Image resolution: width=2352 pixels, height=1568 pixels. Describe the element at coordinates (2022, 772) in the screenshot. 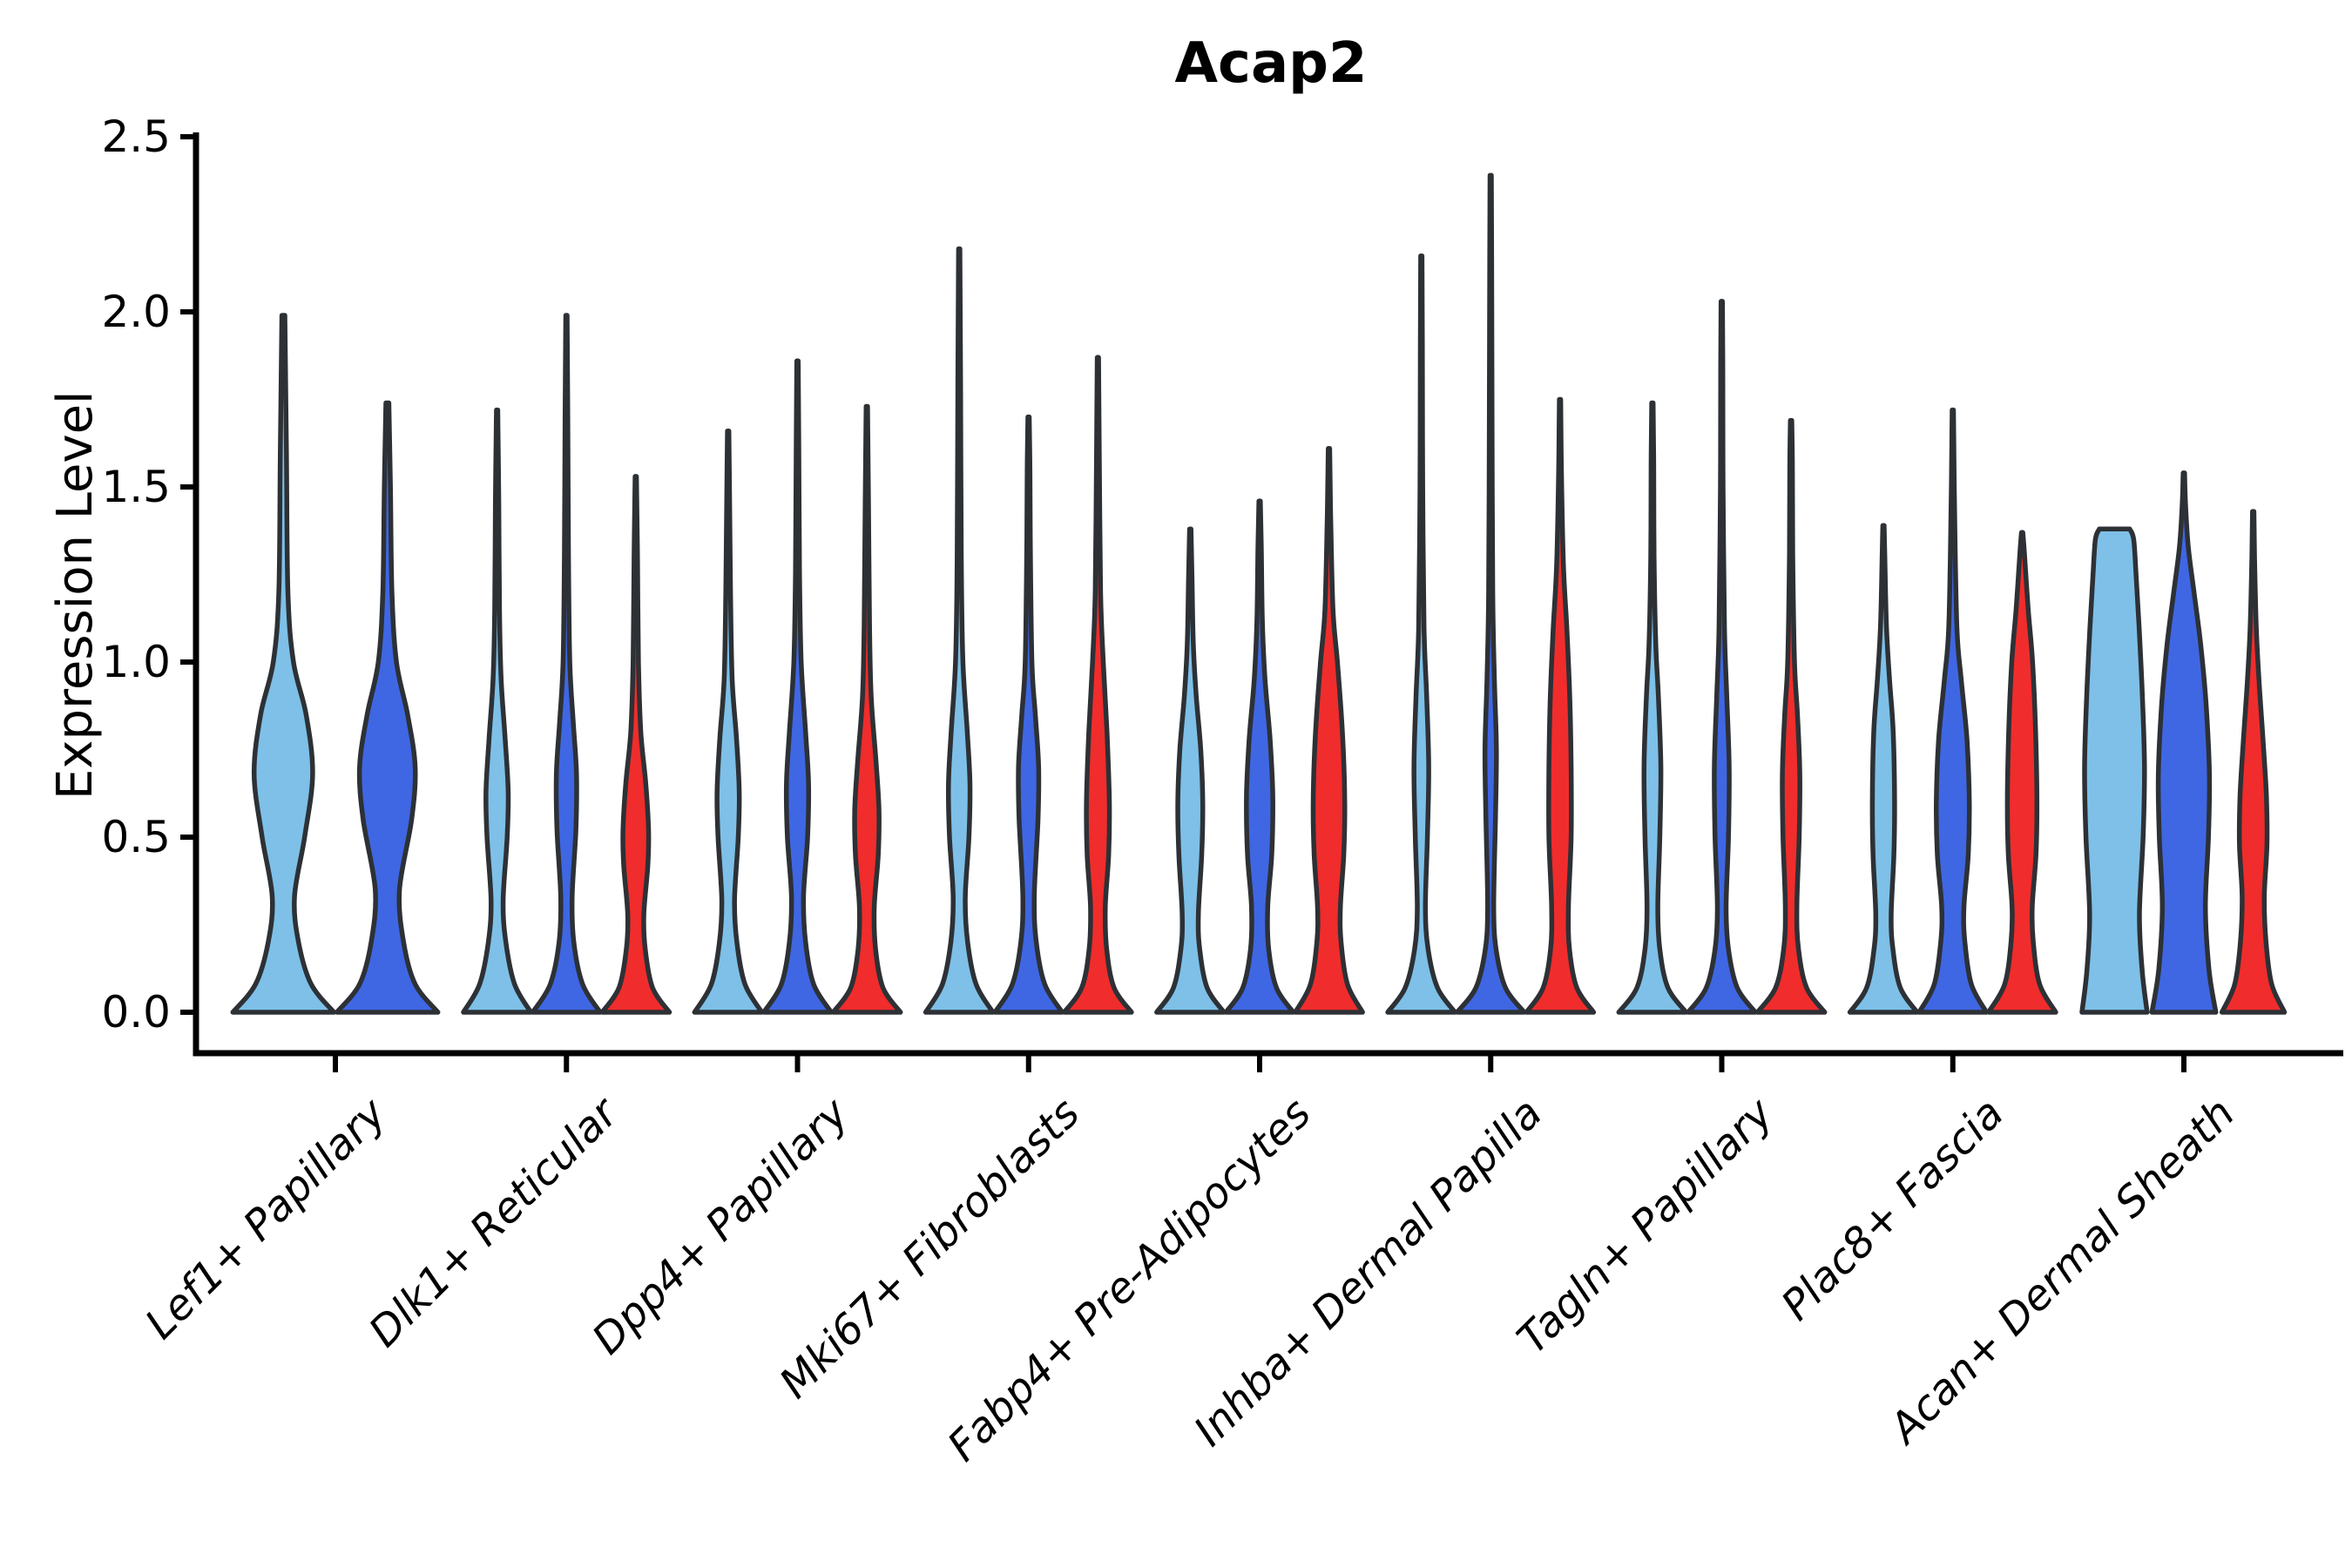

I see `violin-plac8-fascia-red` at that location.